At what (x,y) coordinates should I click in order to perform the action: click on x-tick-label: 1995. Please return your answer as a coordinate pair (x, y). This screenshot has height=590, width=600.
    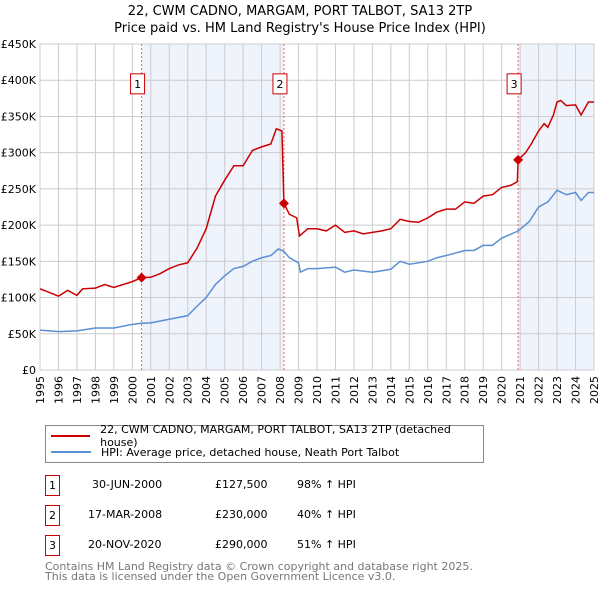
    Looking at the image, I should click on (40, 390).